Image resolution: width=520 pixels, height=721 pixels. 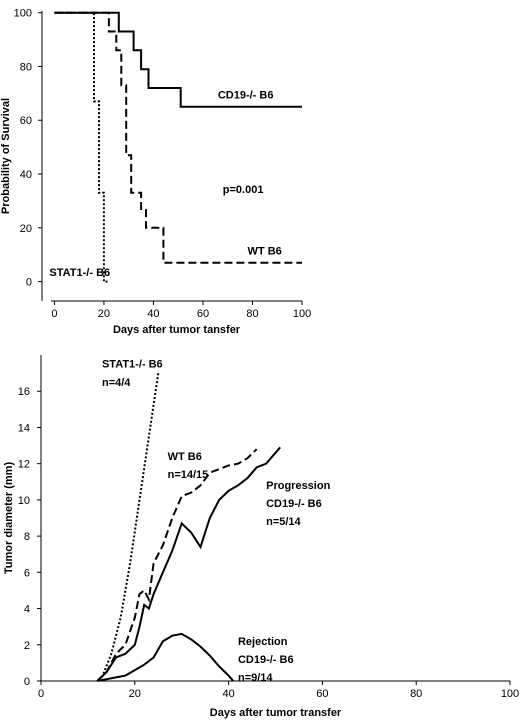 I want to click on annotation-label: n=5/14, so click(x=283, y=522).